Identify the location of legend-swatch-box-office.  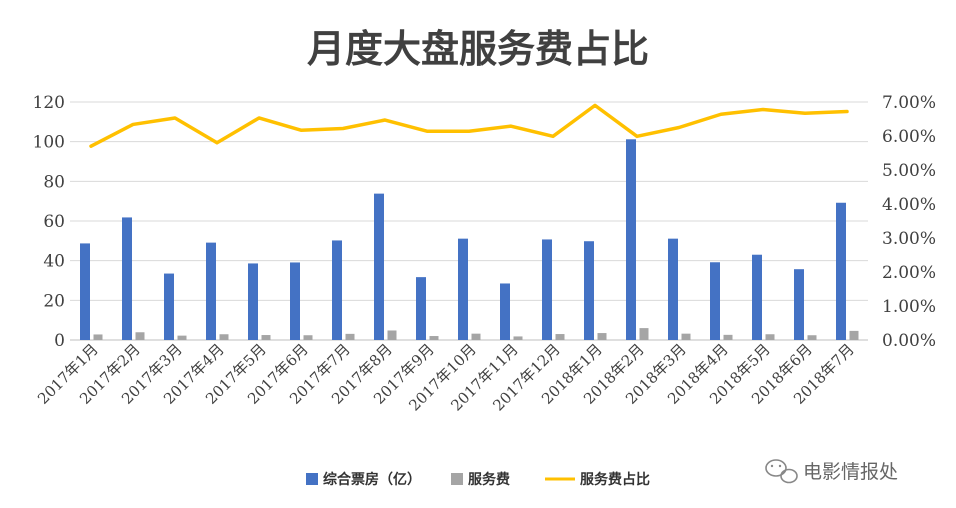
(312, 479).